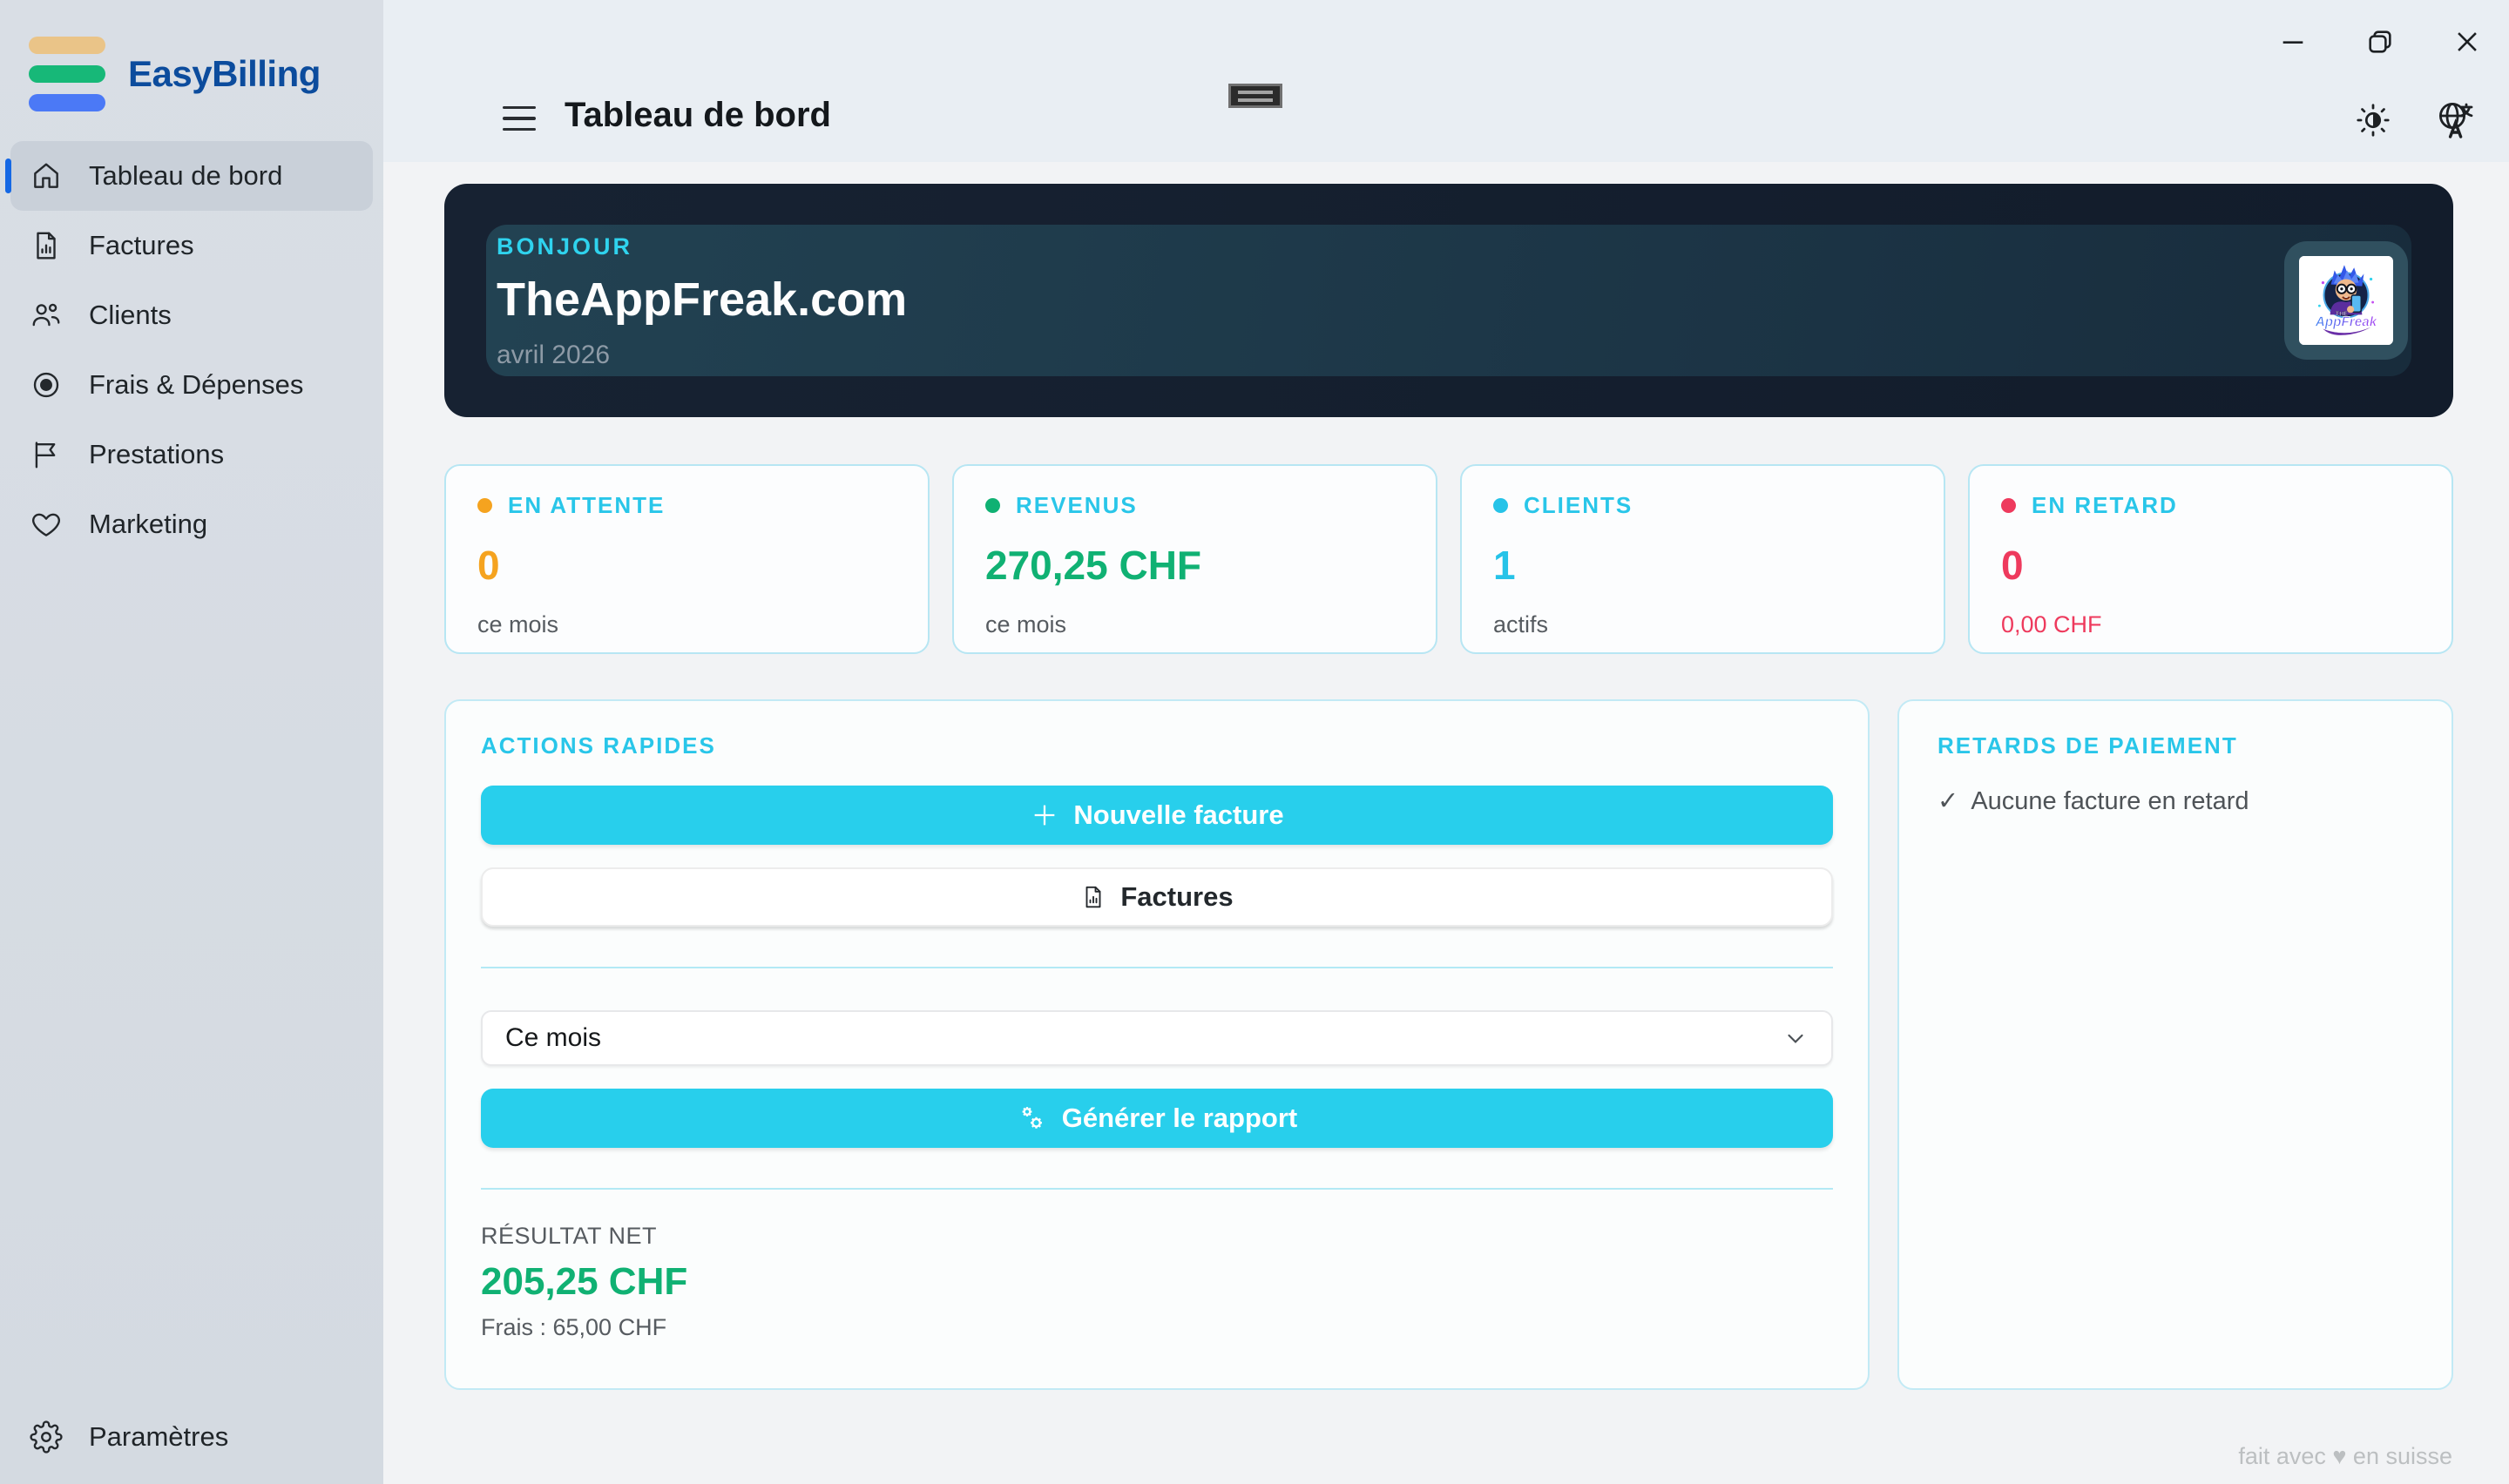 The image size is (2509, 1484). What do you see at coordinates (196, 385) in the screenshot?
I see `sidebar-item-label: Frais & Dépenses` at bounding box center [196, 385].